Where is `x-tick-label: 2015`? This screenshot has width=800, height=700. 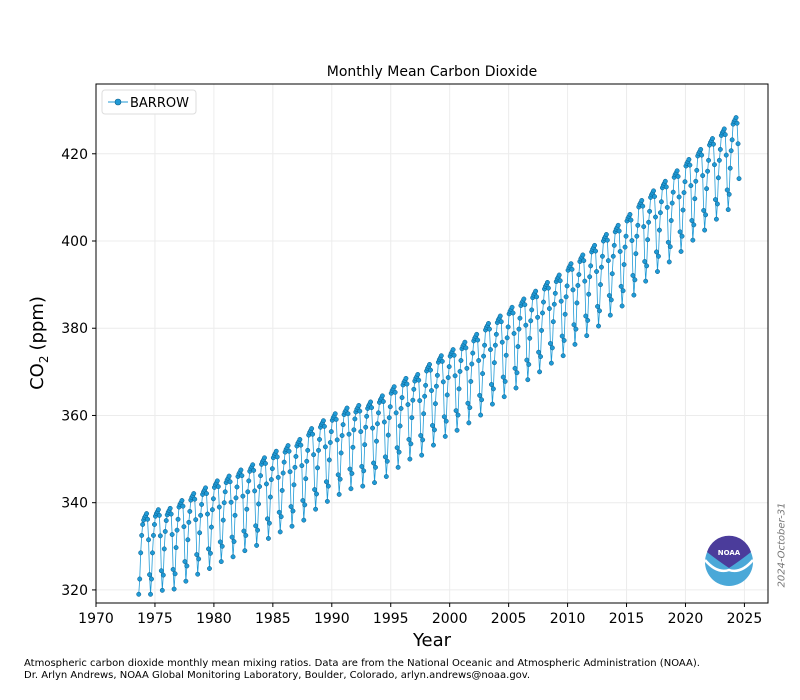 x-tick-label: 2015 is located at coordinates (627, 619).